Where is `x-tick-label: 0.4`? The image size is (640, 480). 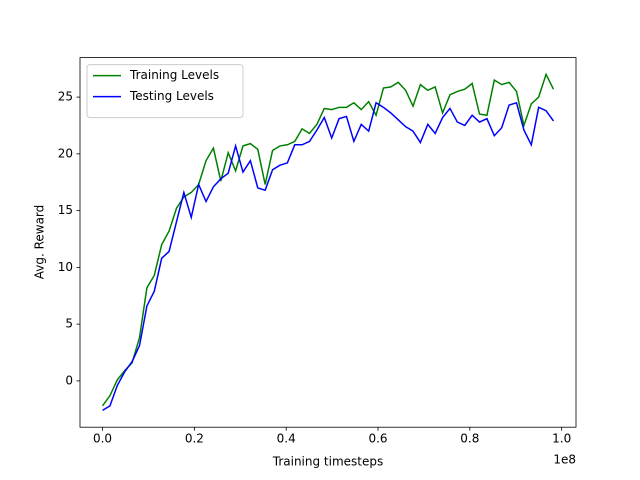
x-tick-label: 0.4 is located at coordinates (286, 439).